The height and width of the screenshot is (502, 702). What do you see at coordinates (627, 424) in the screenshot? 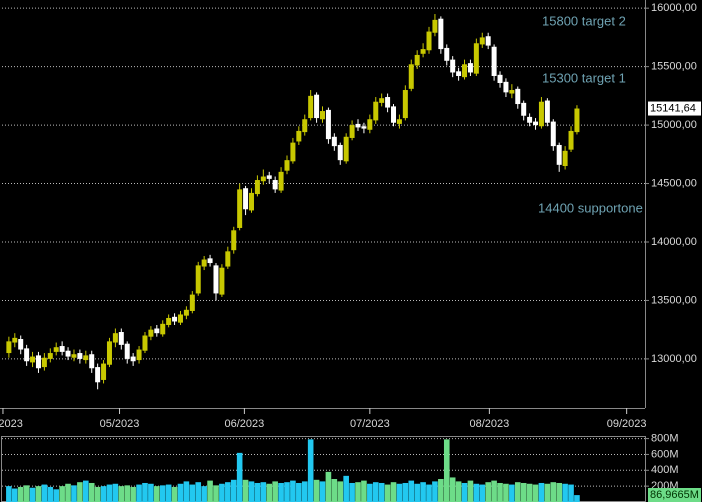
I see `x-tick-label: 09/2023` at bounding box center [627, 424].